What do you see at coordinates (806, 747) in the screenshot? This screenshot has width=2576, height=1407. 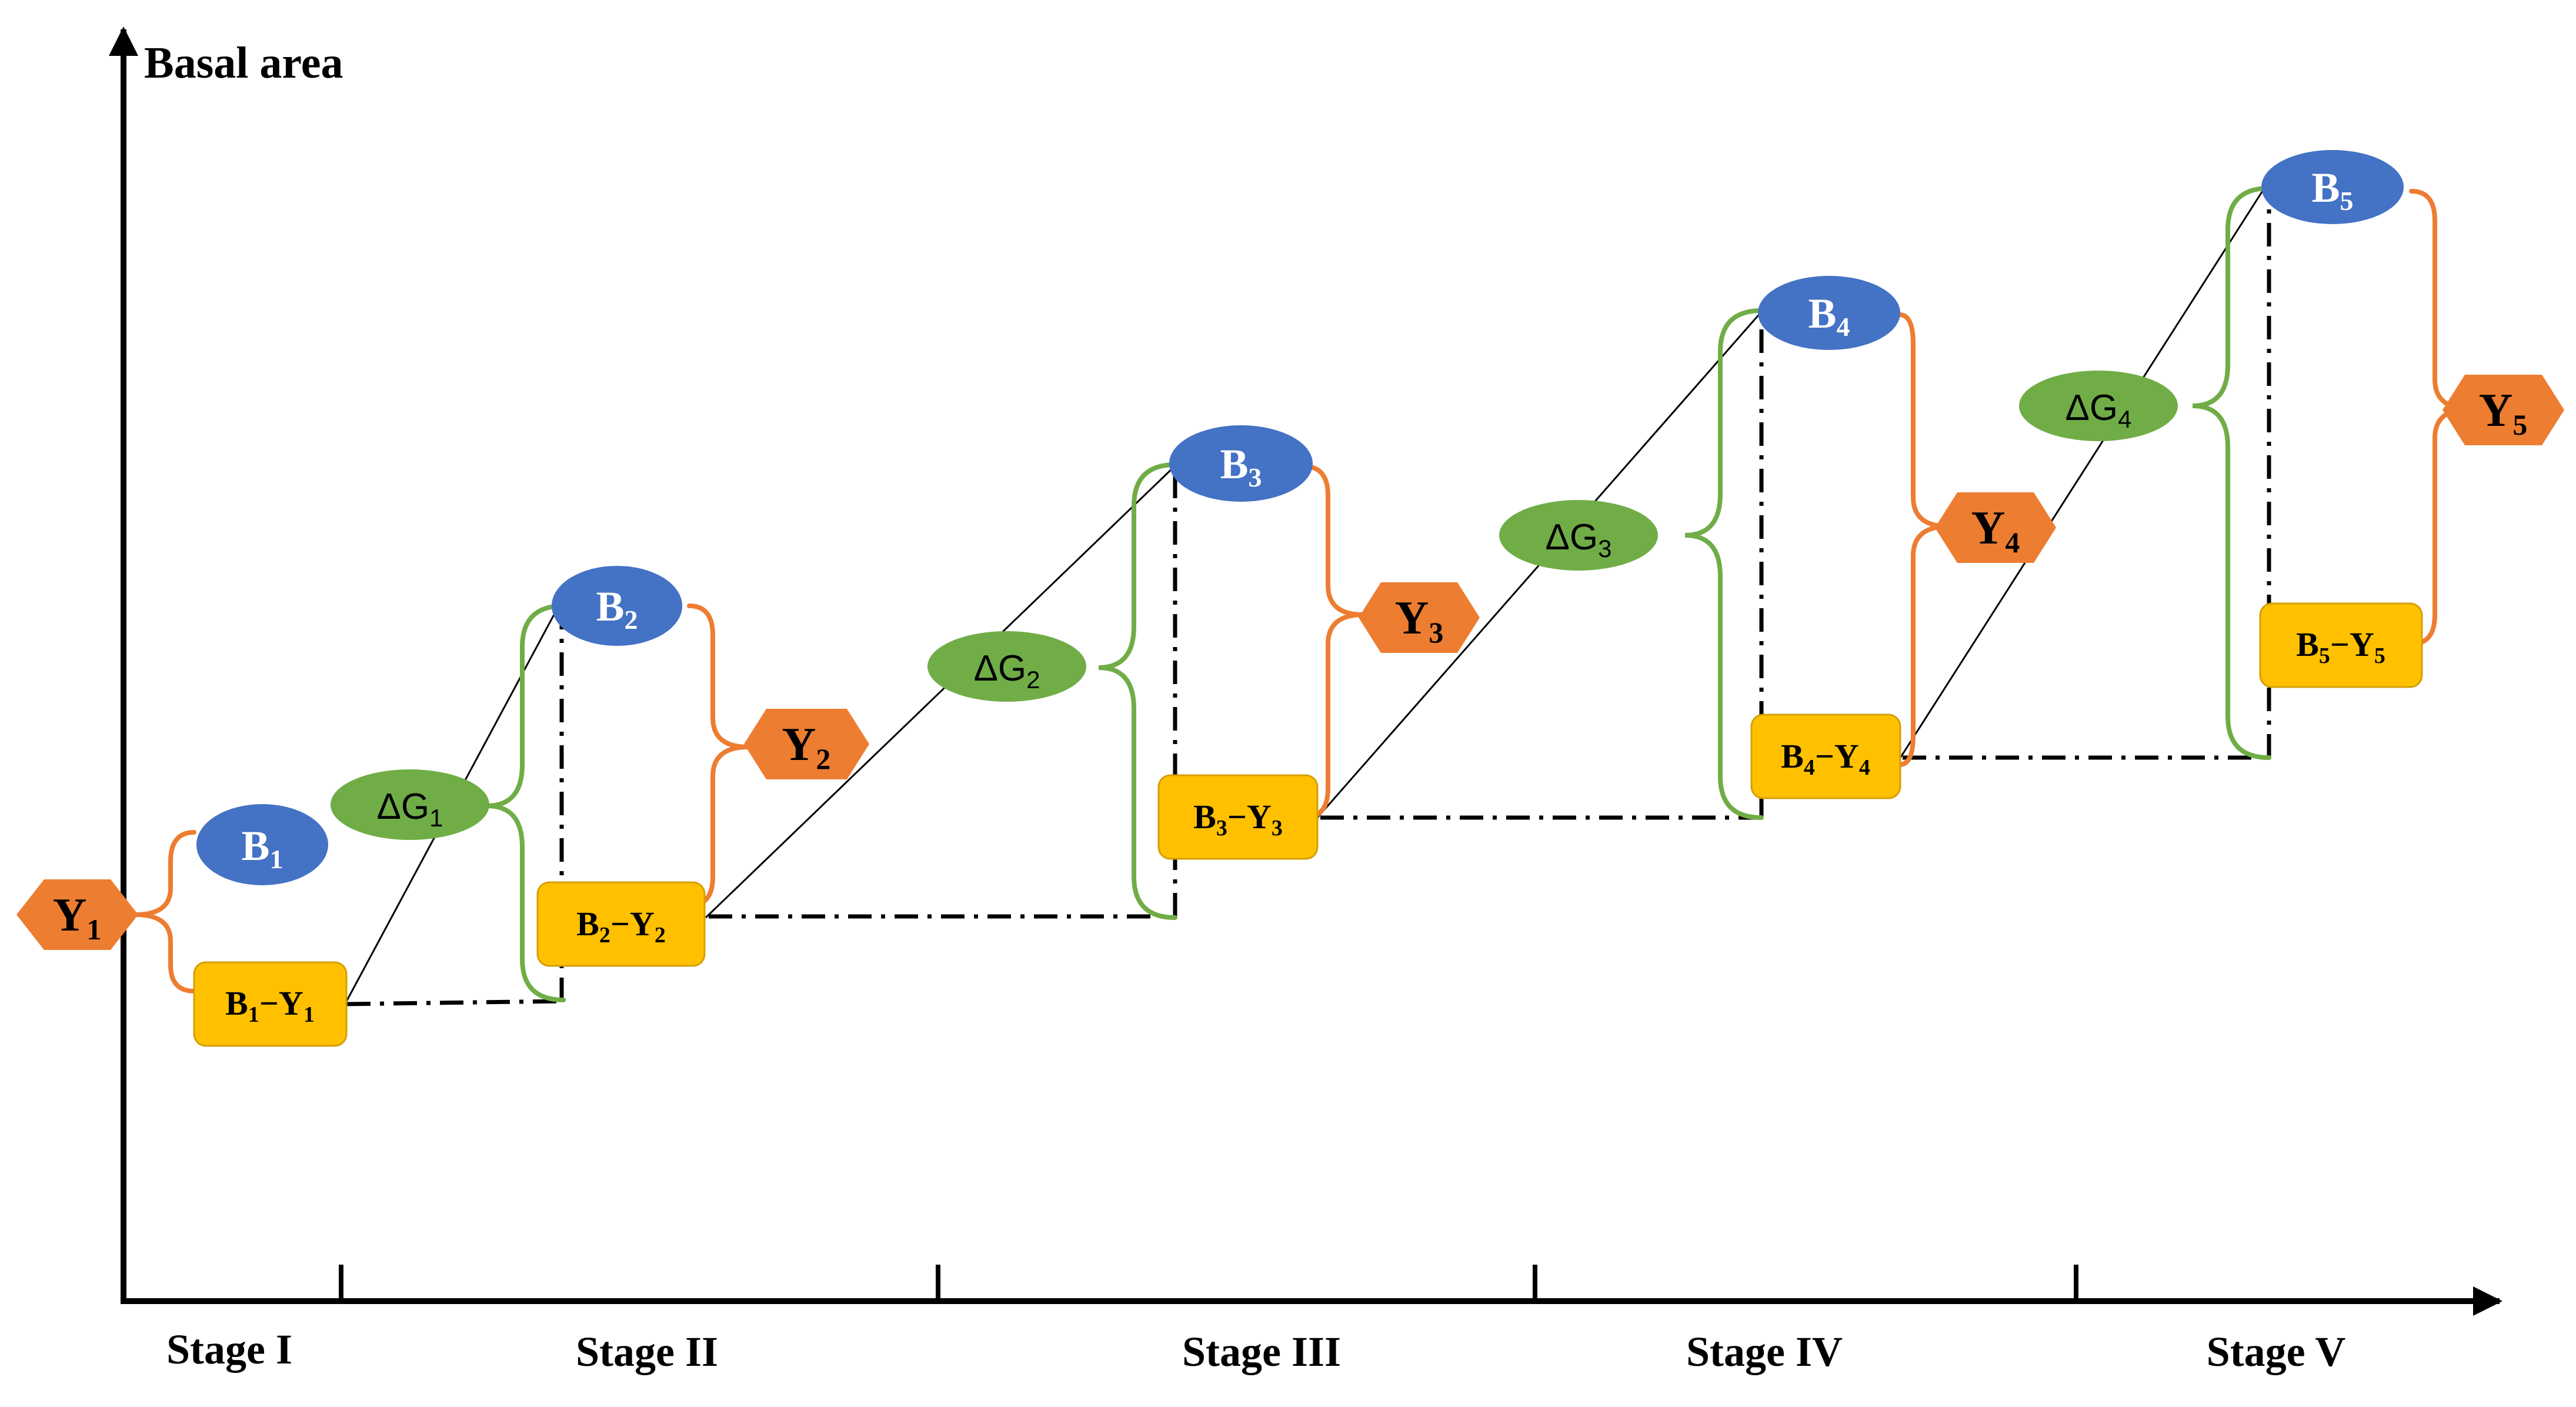 I see `svg-text: Y2` at bounding box center [806, 747].